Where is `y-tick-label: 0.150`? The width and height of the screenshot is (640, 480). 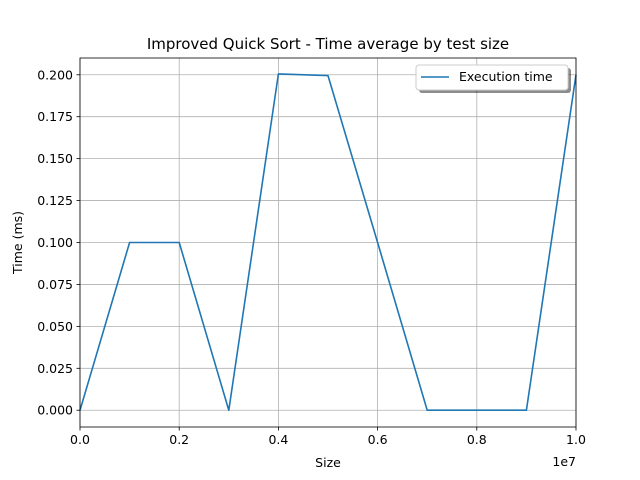 y-tick-label: 0.150 is located at coordinates (55, 158).